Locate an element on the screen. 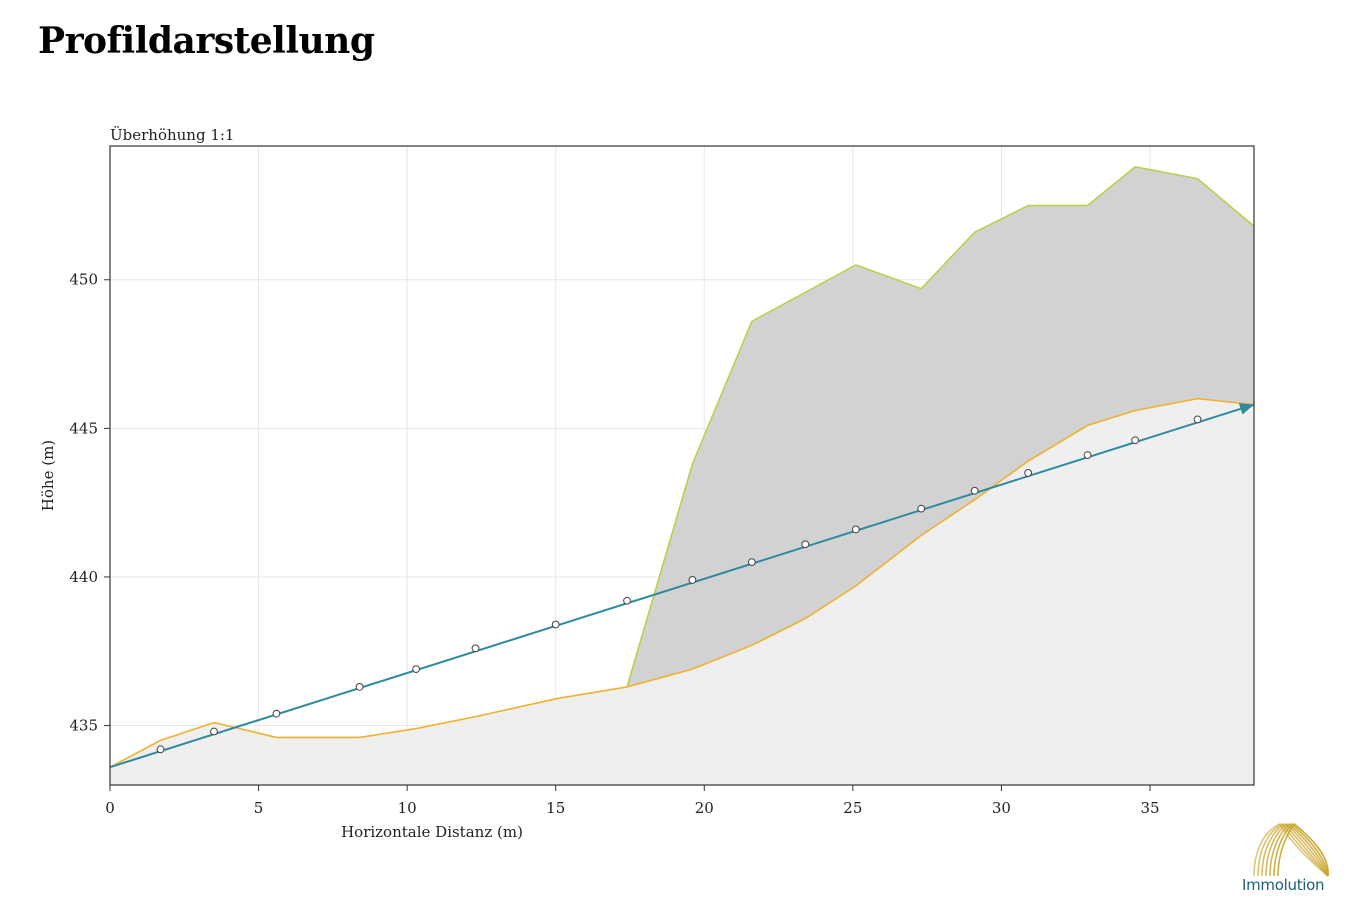  corner-label: Überhöhung 1:1 is located at coordinates (172, 135).